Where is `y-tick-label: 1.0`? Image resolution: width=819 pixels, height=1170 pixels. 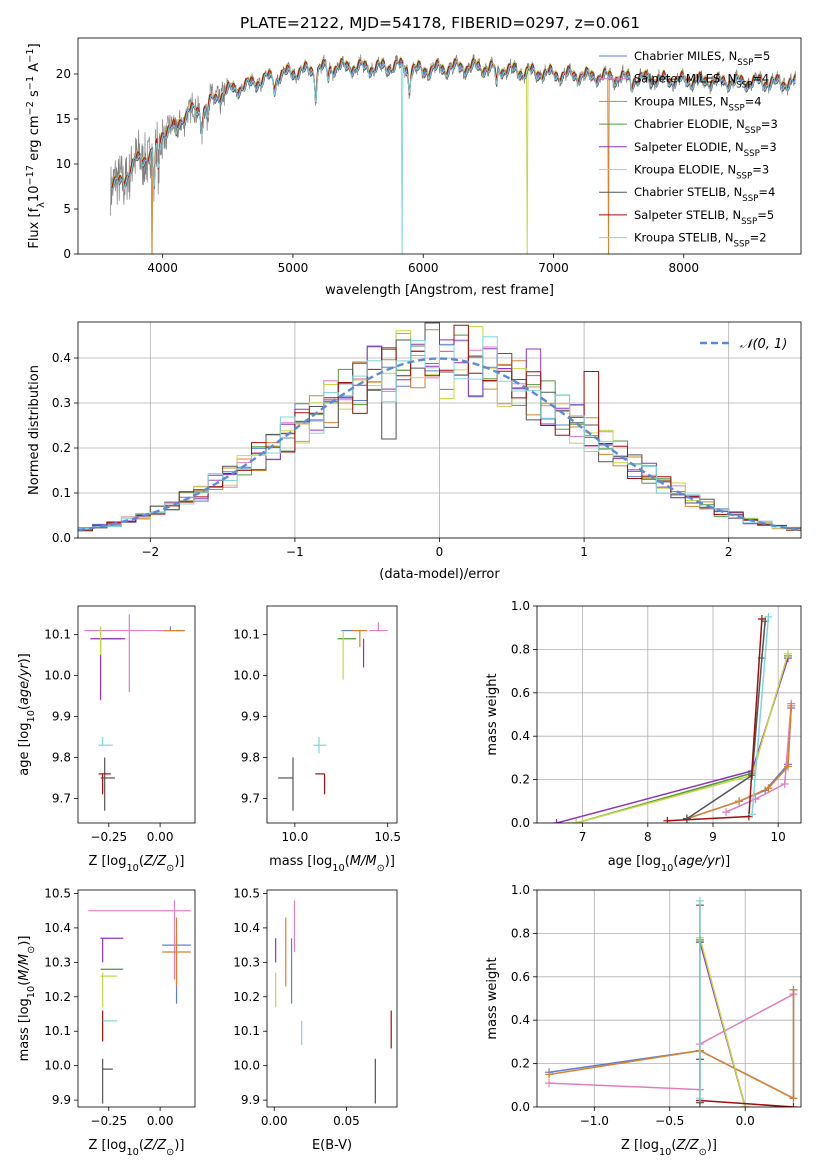
y-tick-label: 1.0 is located at coordinates (520, 890).